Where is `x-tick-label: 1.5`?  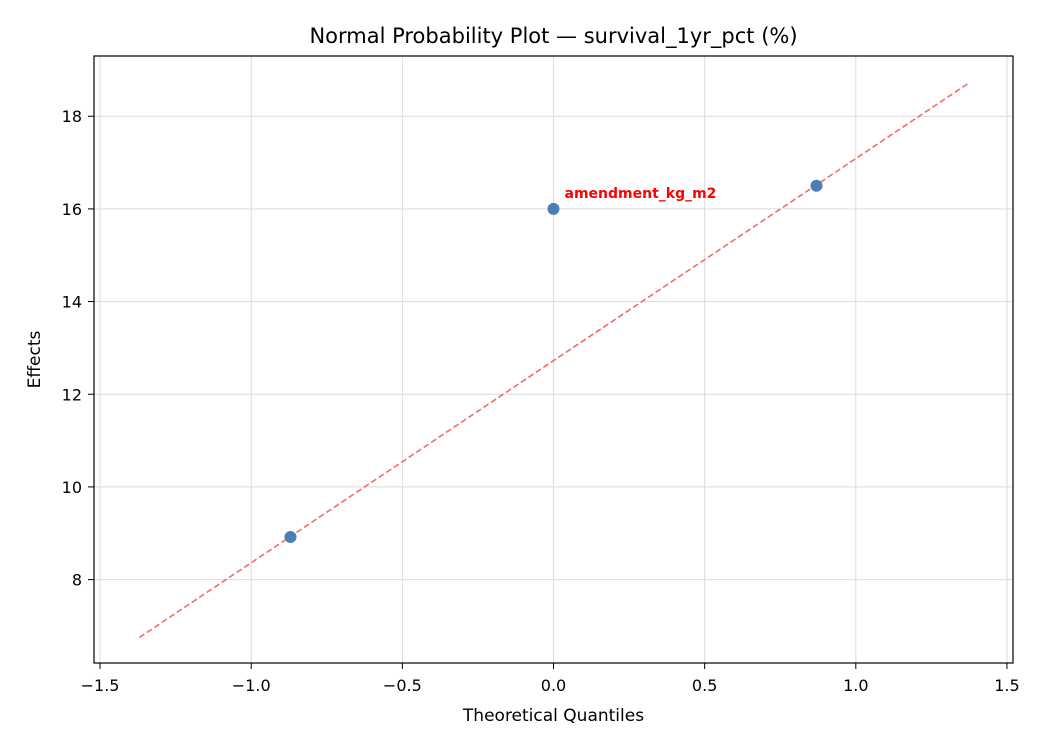
x-tick-label: 1.5 is located at coordinates (1006, 685).